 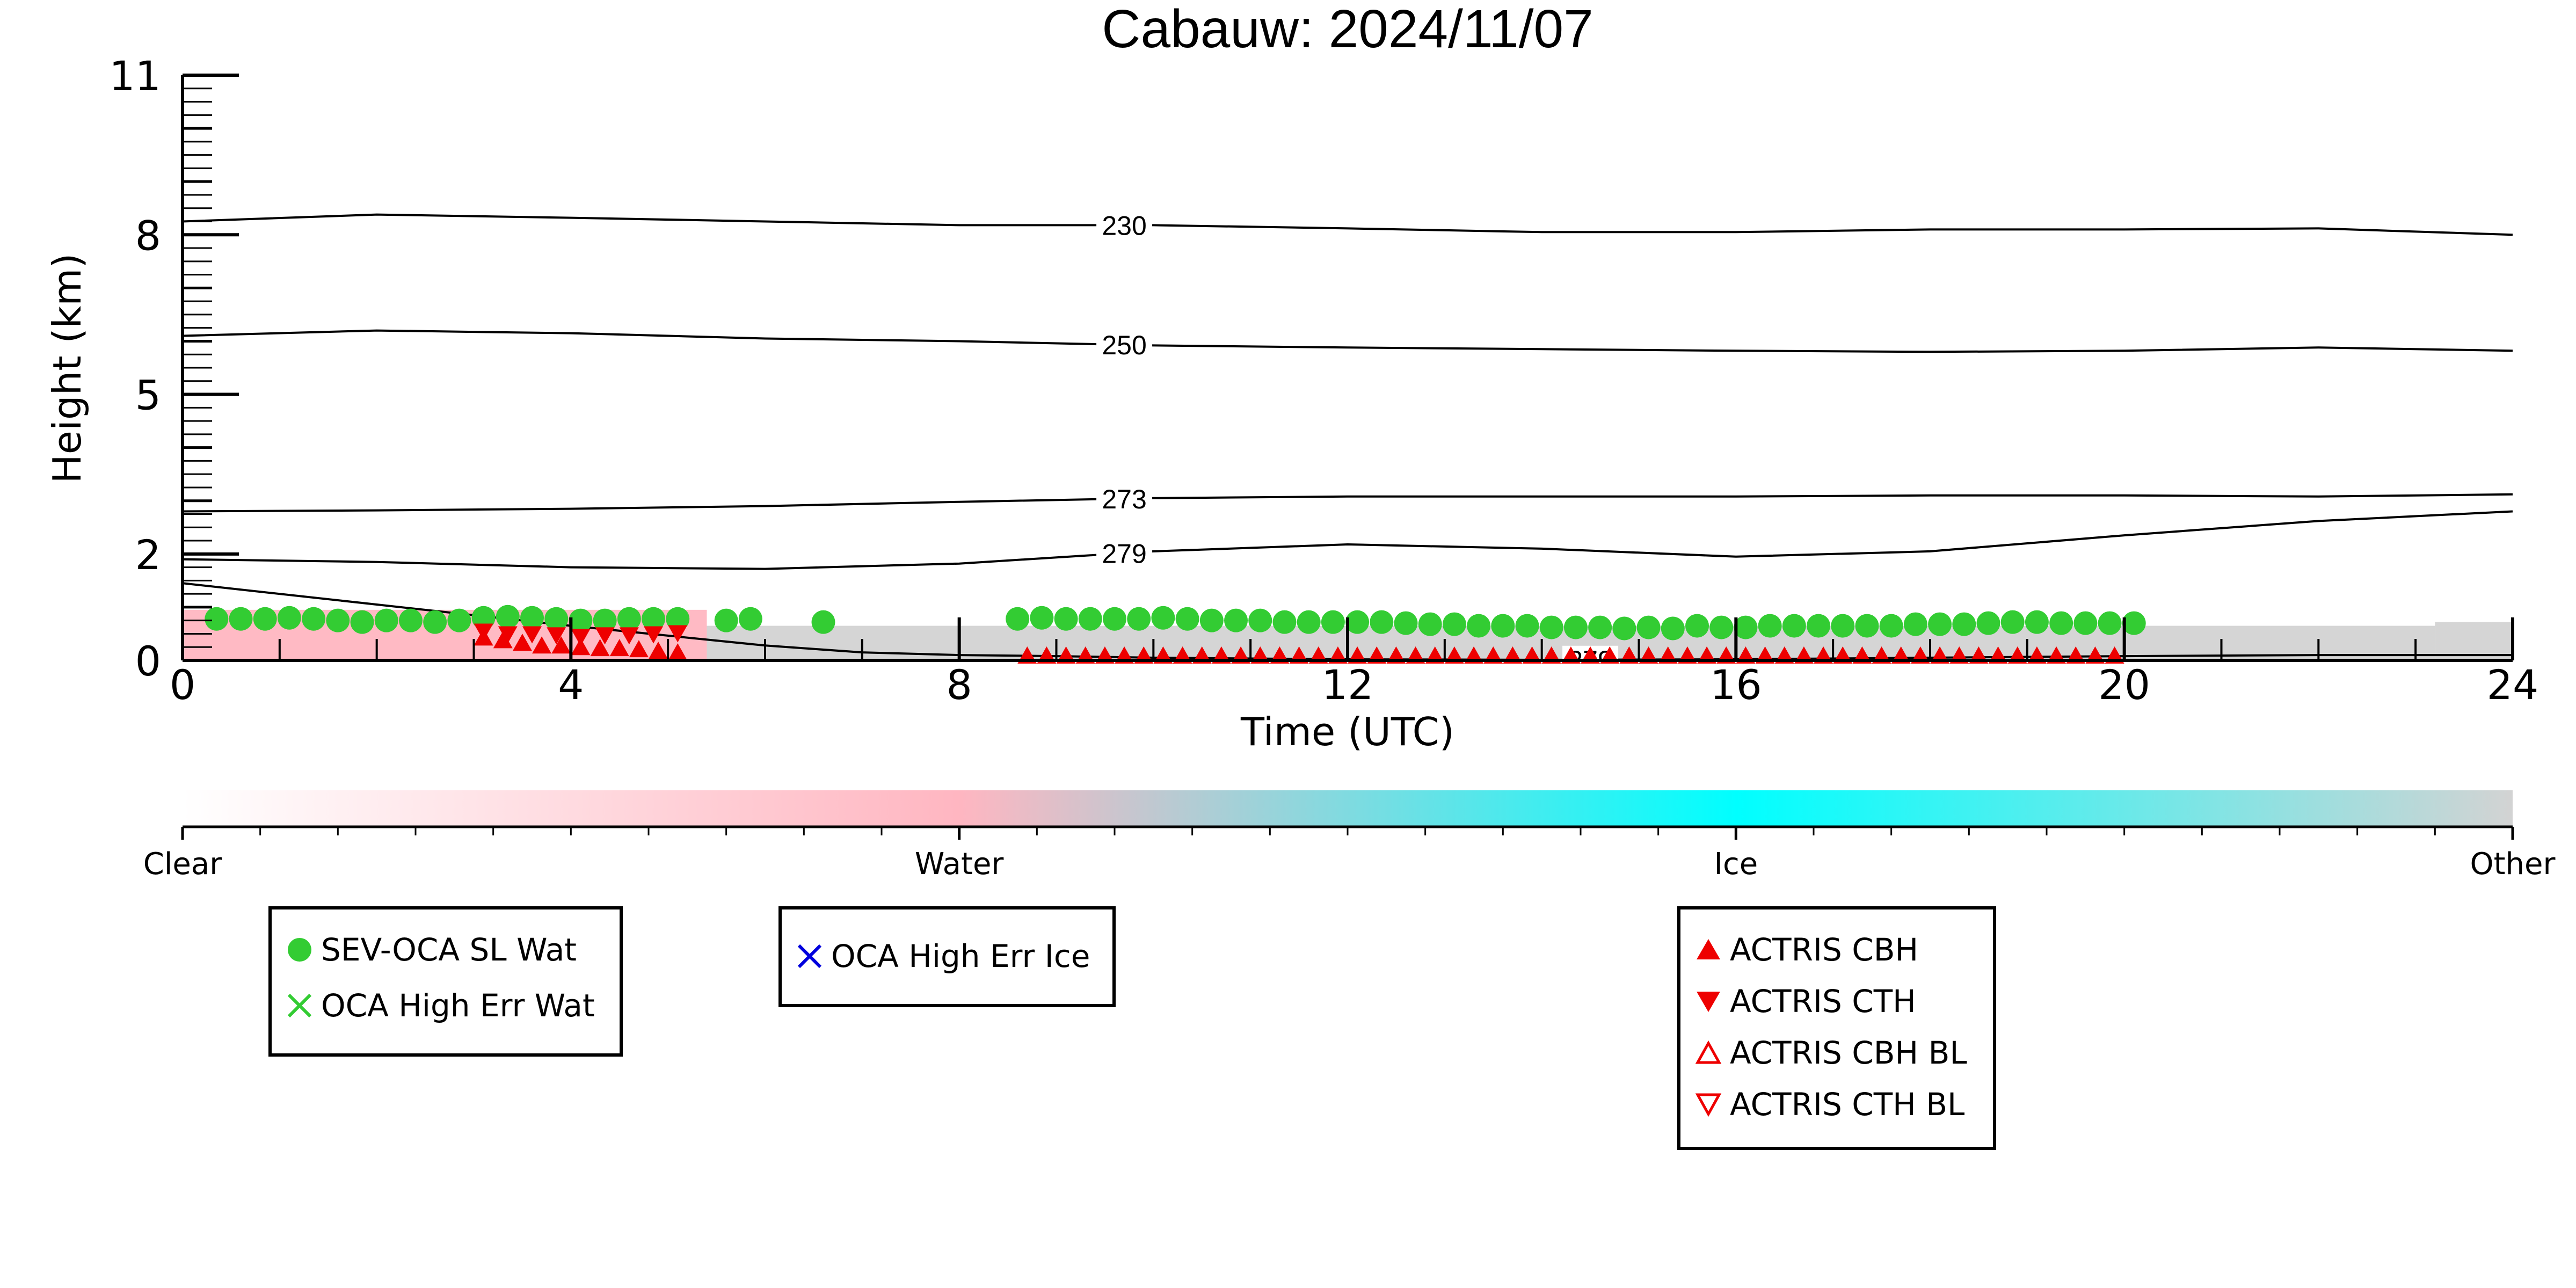 I want to click on red-triangle-up-icon, so click(x=1708, y=949).